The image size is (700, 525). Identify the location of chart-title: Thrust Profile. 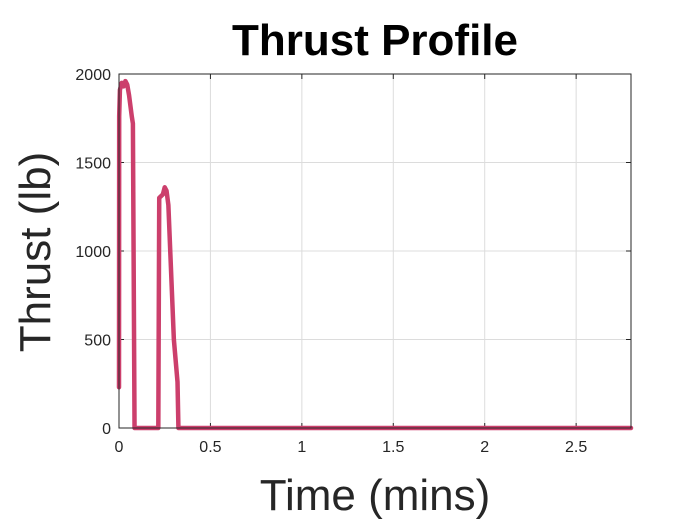
(375, 40).